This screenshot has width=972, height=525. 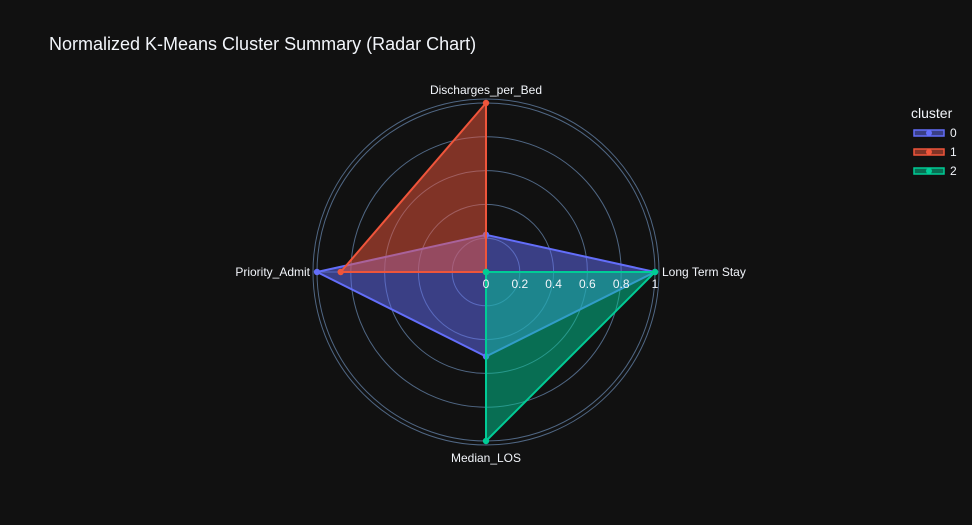 What do you see at coordinates (486, 458) in the screenshot?
I see `axis-label-median-los: Median_LOS` at bounding box center [486, 458].